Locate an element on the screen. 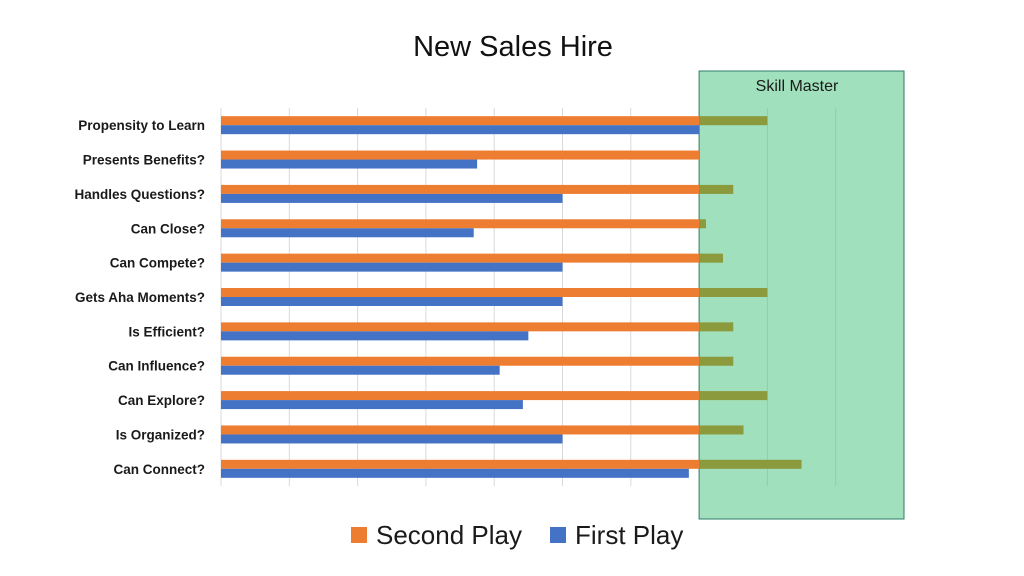 The width and height of the screenshot is (1024, 576). category-label: Can Explore? is located at coordinates (161, 400).